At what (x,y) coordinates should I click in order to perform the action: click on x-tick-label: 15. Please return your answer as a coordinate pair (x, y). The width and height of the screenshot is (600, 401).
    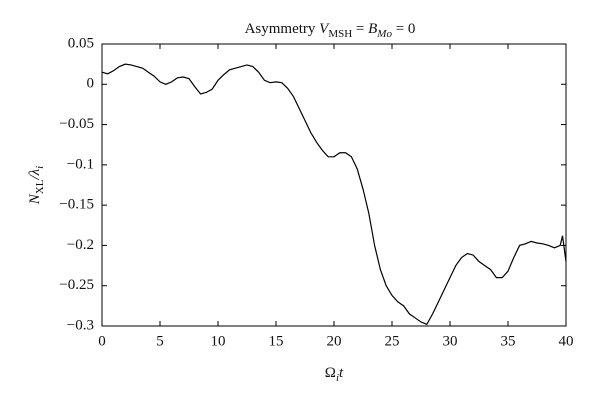
    Looking at the image, I should click on (276, 341).